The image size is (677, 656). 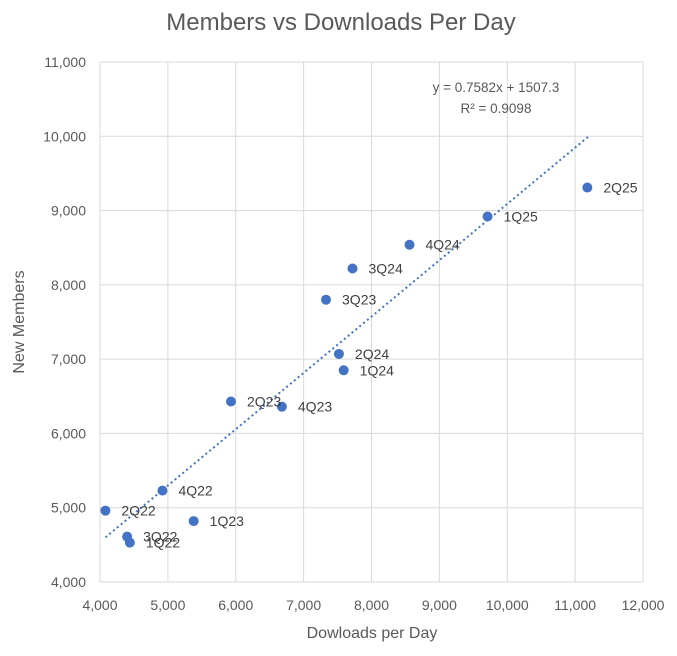 I want to click on data-label: 1Q25, so click(x=521, y=217).